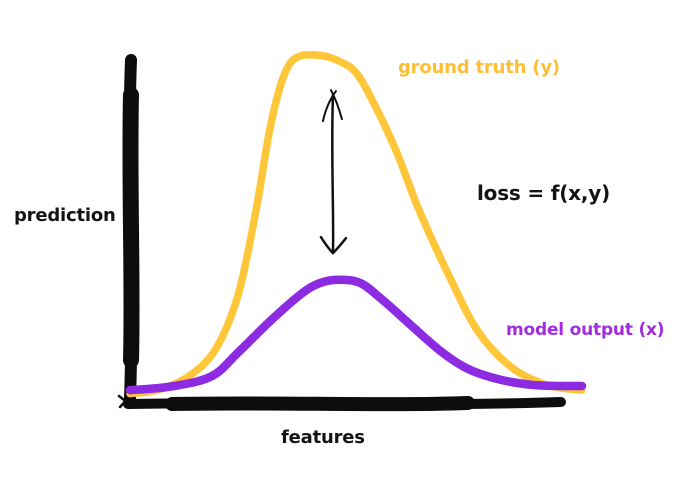 This screenshot has height=501, width=696. Describe the element at coordinates (585, 330) in the screenshot. I see `model-output-label: model output (x)` at that location.